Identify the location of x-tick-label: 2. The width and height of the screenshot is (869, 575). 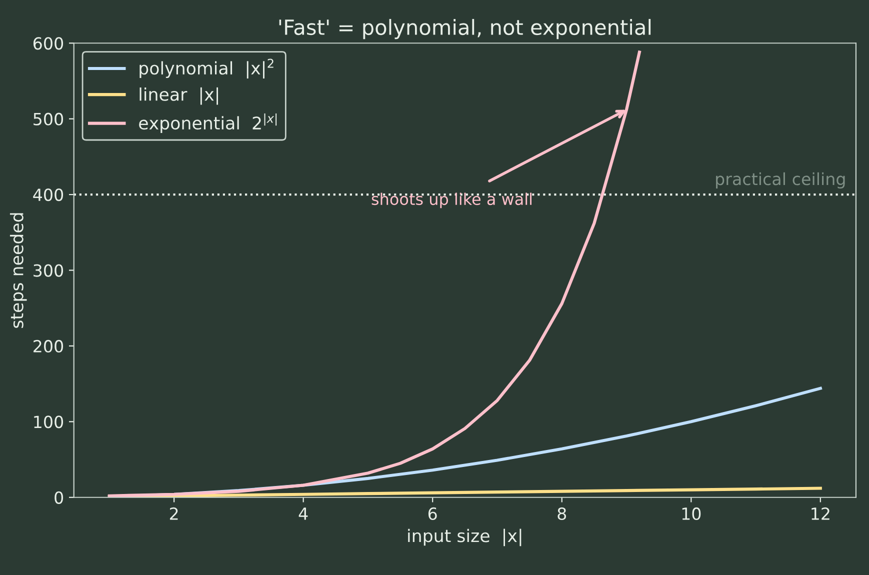
(174, 513).